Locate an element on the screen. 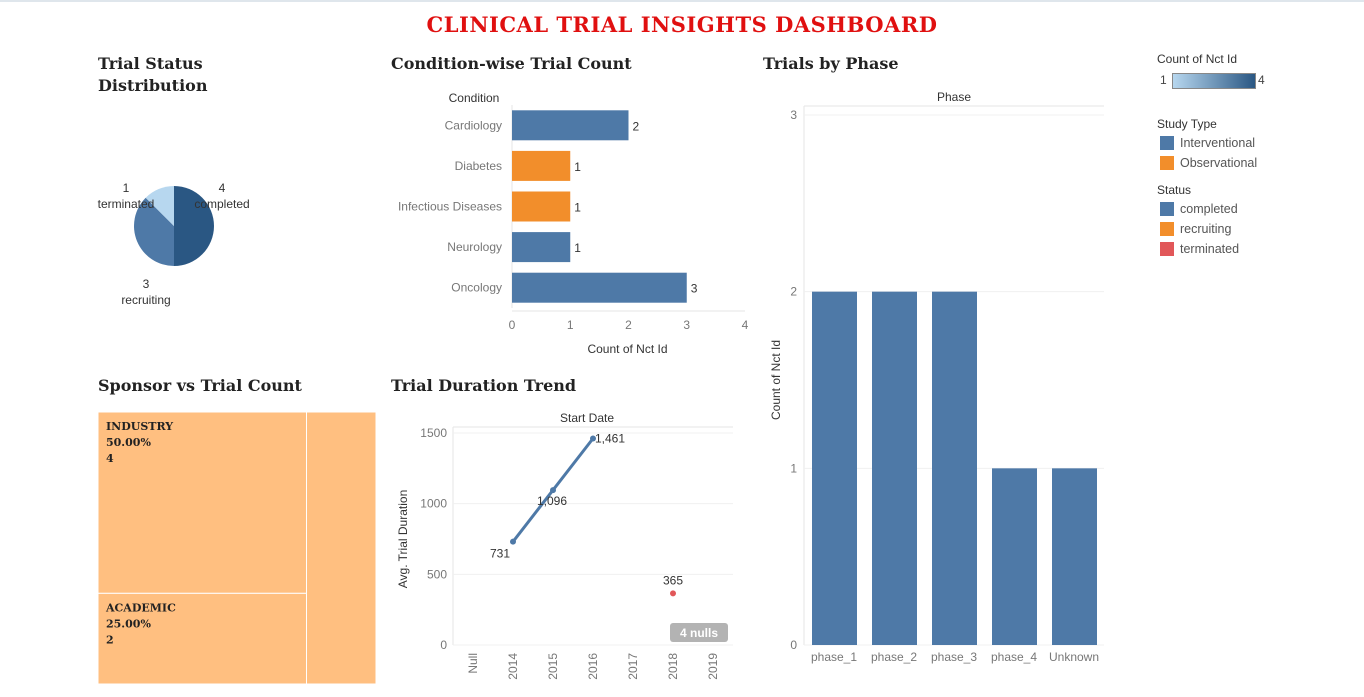  condition-label: Infectious Diseases is located at coordinates (450, 207).